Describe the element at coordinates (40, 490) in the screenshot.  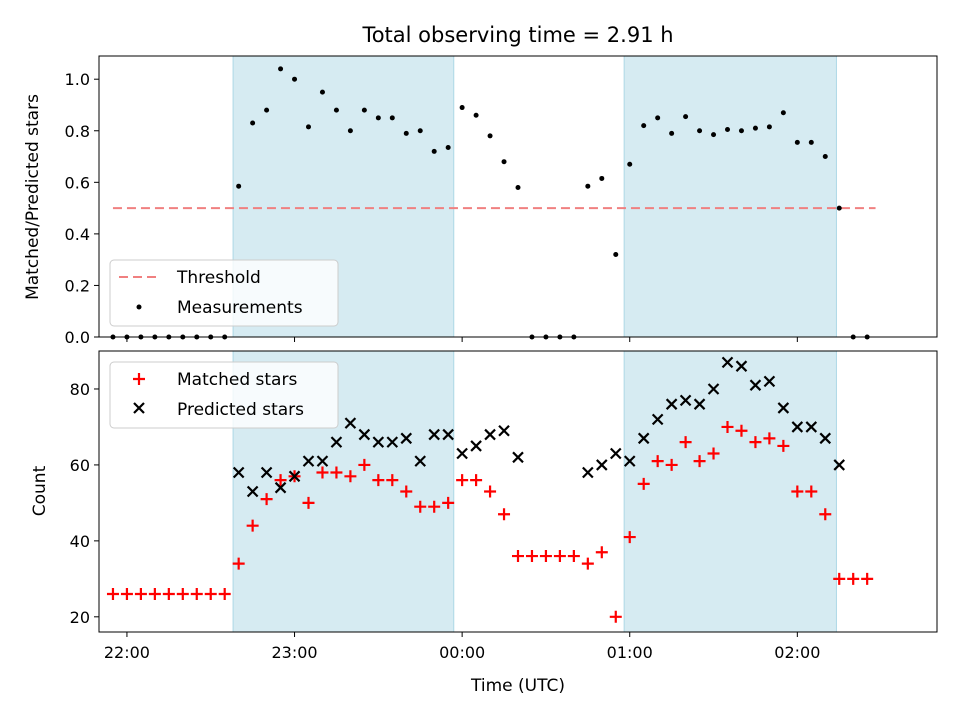
I see `bottom-ylabel: Count` at that location.